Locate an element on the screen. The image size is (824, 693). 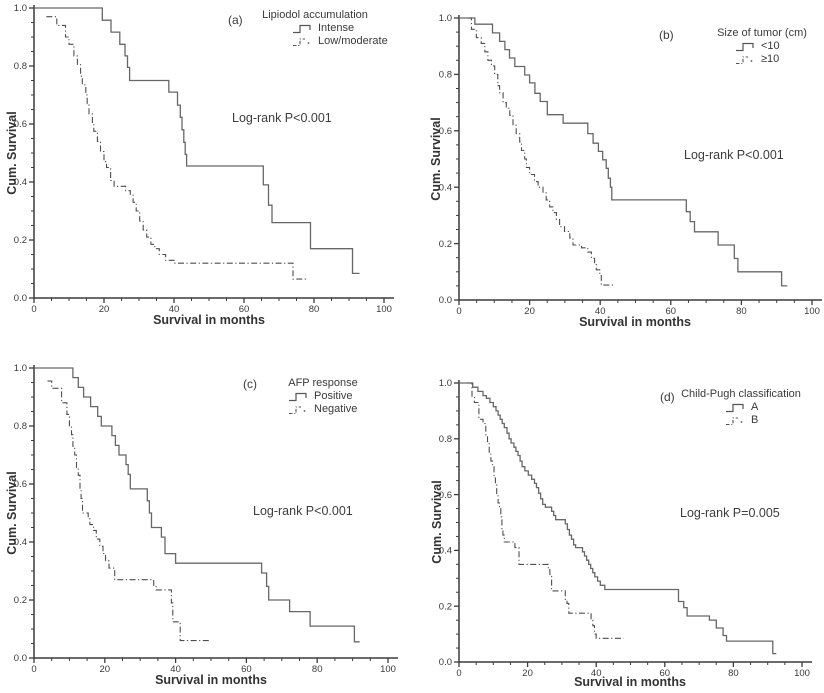
legend-entry: Positive is located at coordinates (338, 396).